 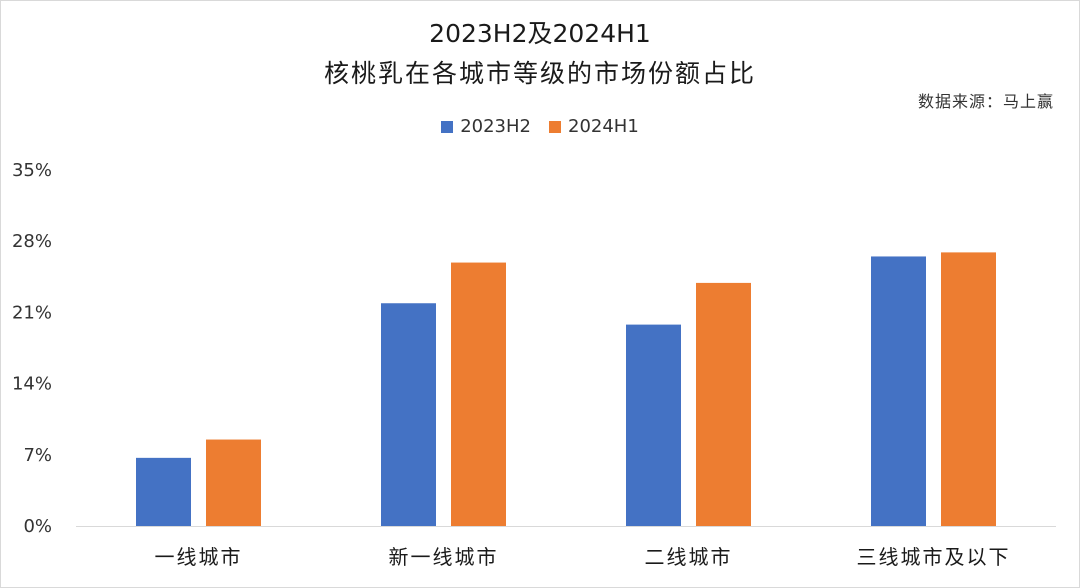 What do you see at coordinates (540, 33) in the screenshot?
I see `chart-title-line1: 2023H2及2024H1` at bounding box center [540, 33].